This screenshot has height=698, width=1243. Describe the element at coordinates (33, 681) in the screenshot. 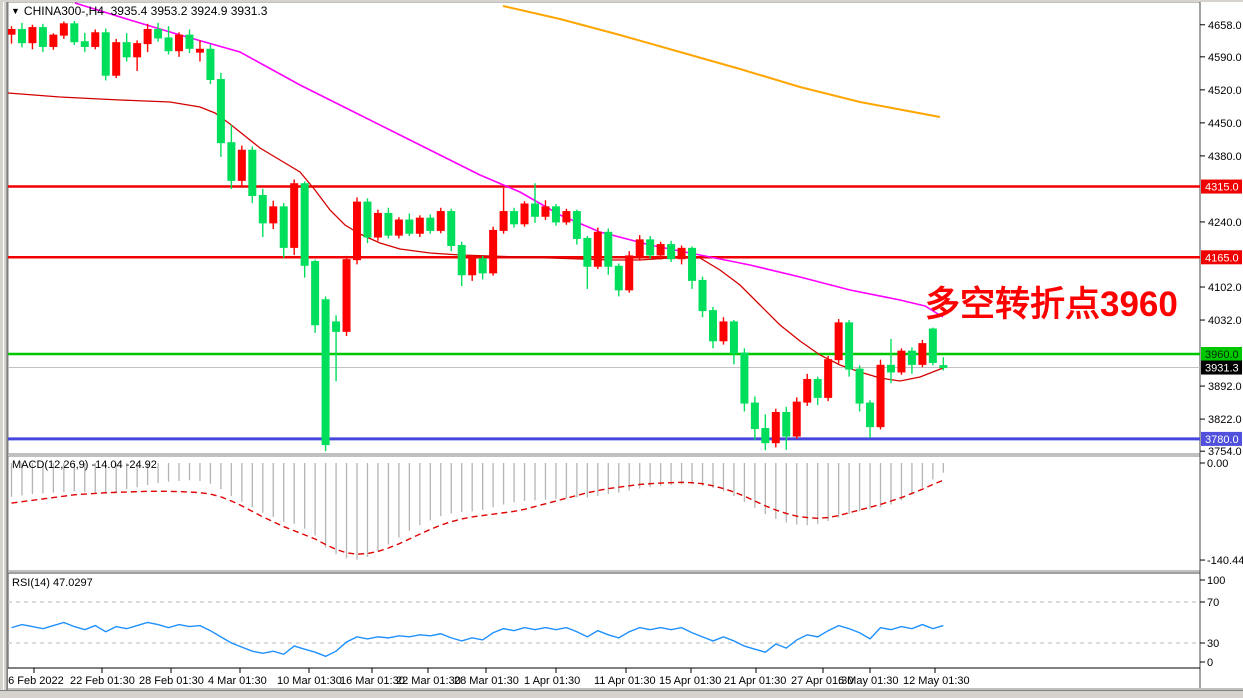

I see `svg-text: 16 Feb 2022` at that location.